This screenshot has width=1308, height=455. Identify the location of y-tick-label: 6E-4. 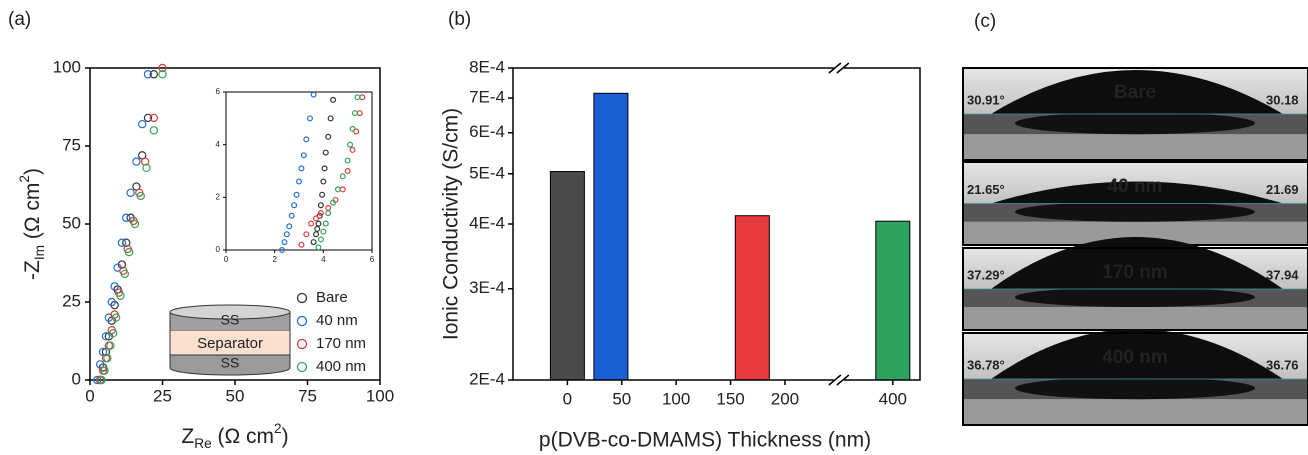
(487, 131).